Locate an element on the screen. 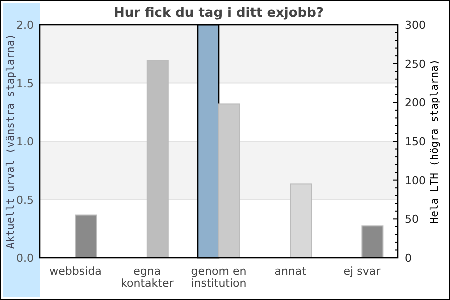 This screenshot has width=450, height=300. y2-tick-label: 100 is located at coordinates (415, 181).